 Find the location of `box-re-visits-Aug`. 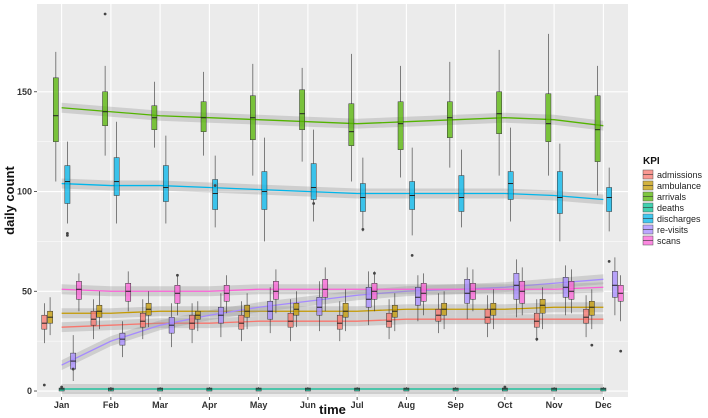

box-re-visits-Aug is located at coordinates (418, 298).